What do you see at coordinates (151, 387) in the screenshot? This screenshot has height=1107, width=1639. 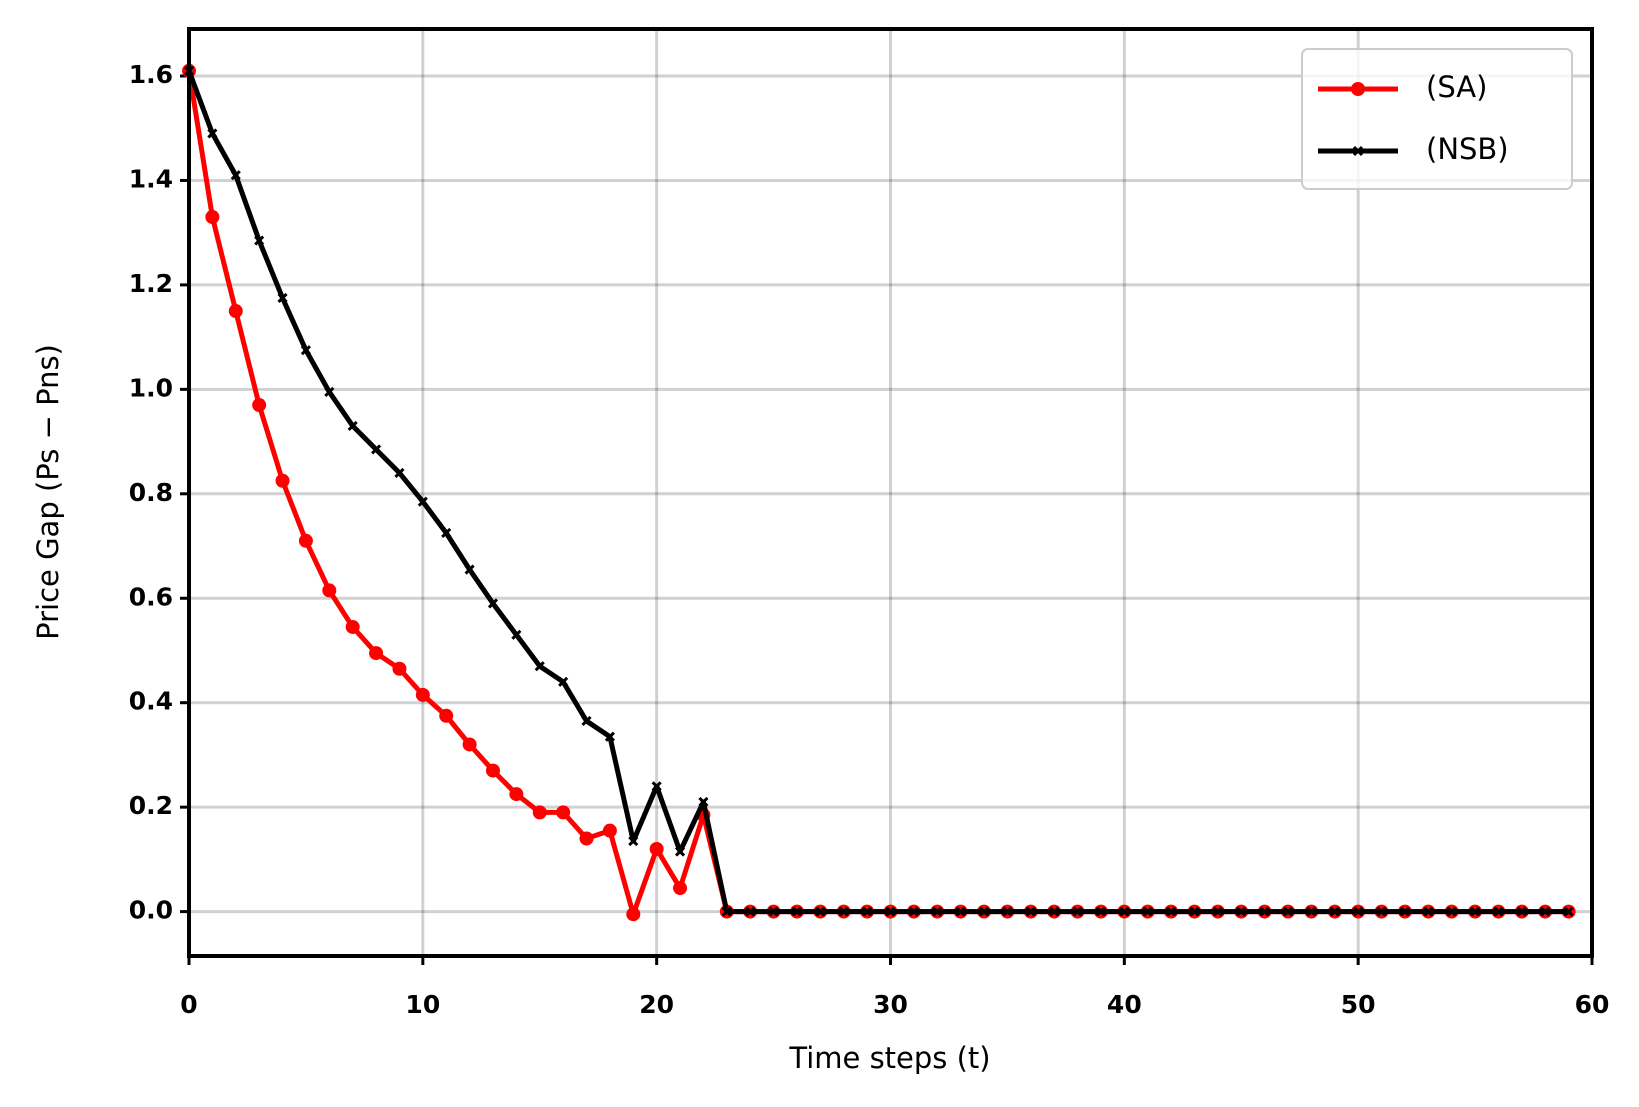 I see `y-tick-label: 1.0` at bounding box center [151, 387].